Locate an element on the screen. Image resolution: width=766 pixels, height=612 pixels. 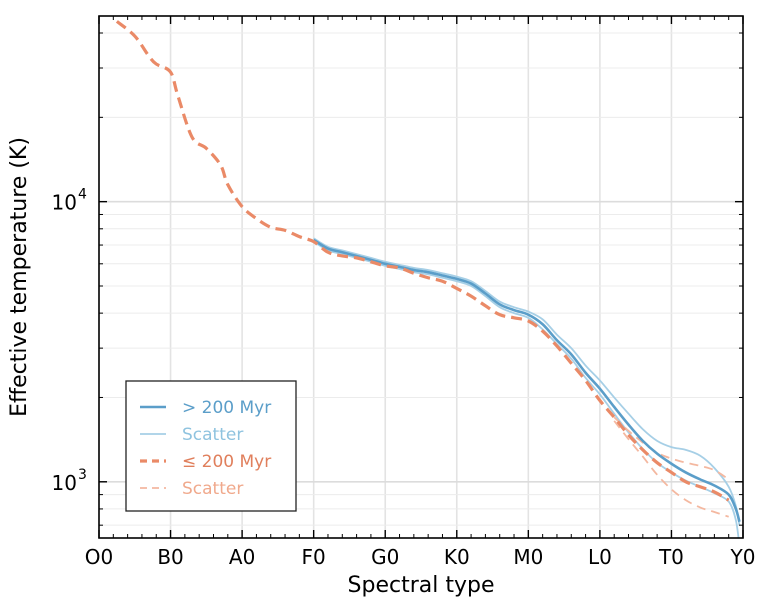
y-tick-label-exponent: 4 is located at coordinates (82, 195).